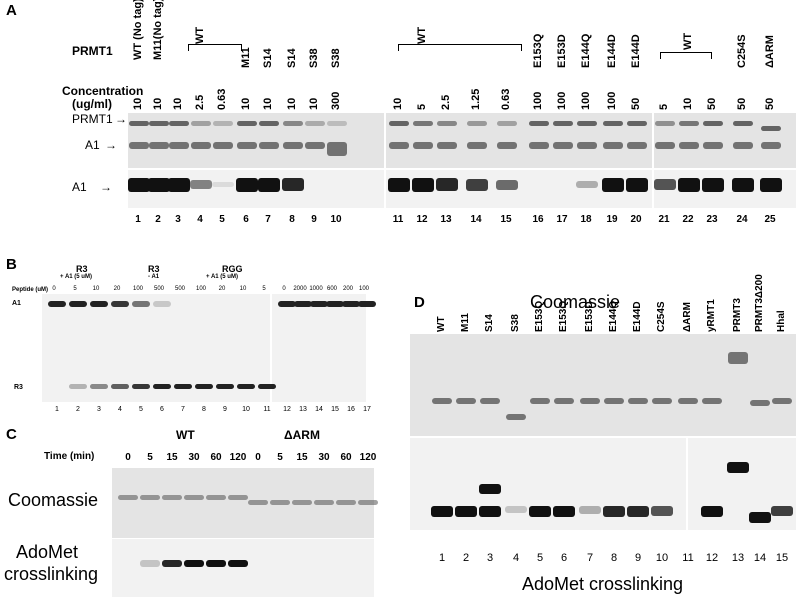 Image resolution: width=800 pixels, height=604 pixels. What do you see at coordinates (737, 315) in the screenshot?
I see `sample-label: PRMT3` at bounding box center [737, 315].